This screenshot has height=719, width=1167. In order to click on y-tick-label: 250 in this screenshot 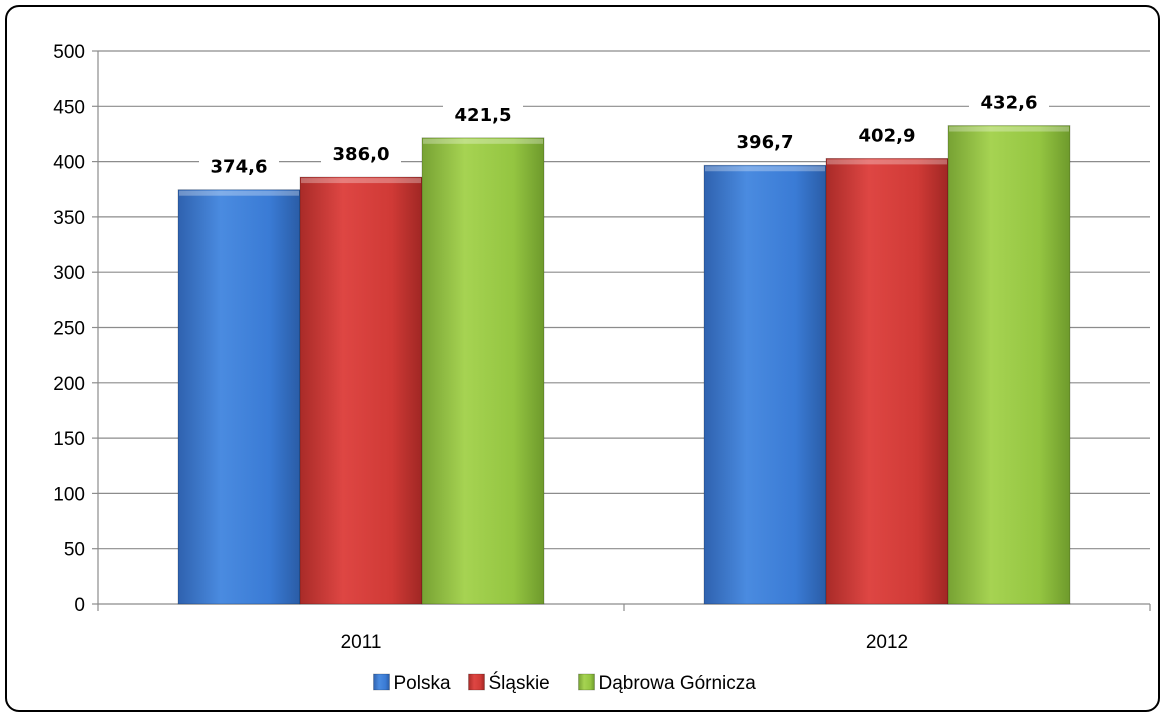, I will do `click(69, 329)`.